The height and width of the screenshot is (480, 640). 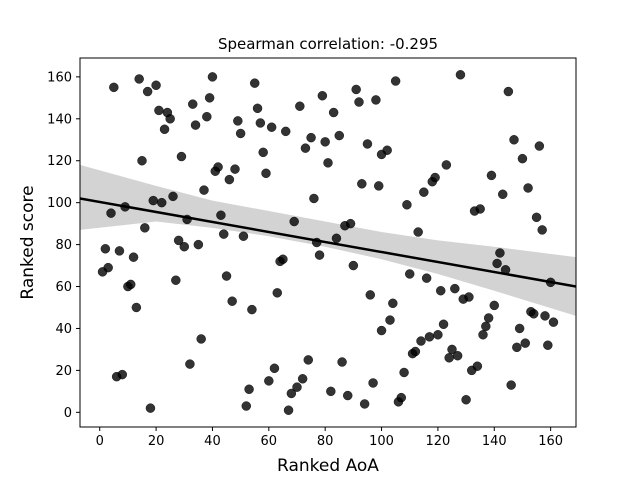 I want to click on regression-line, so click(x=328, y=242).